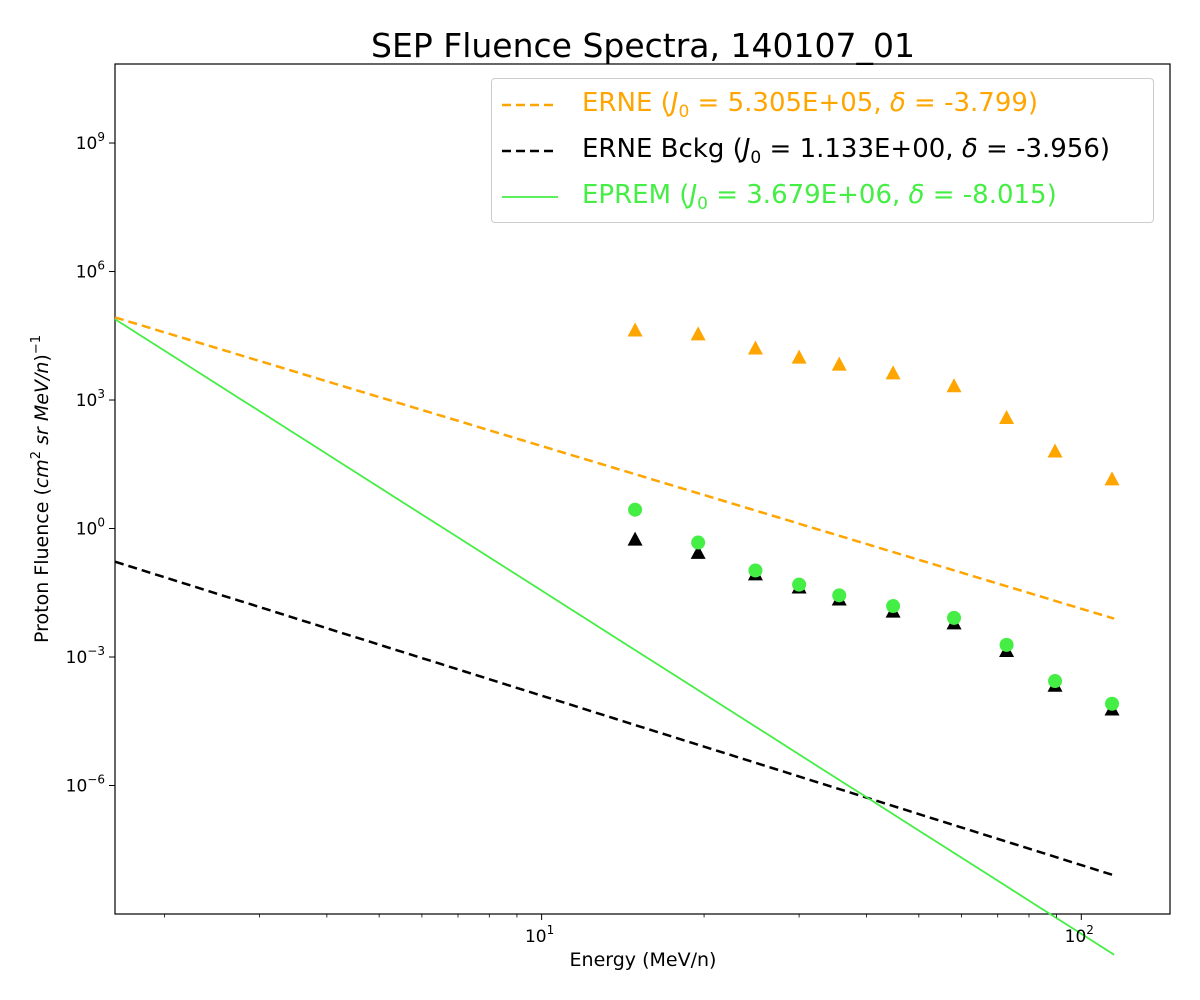  I want to click on legend-entry-2: ERNE Bckg (J0 = 1.133E+00, δ = -3.956), so click(806, 151).